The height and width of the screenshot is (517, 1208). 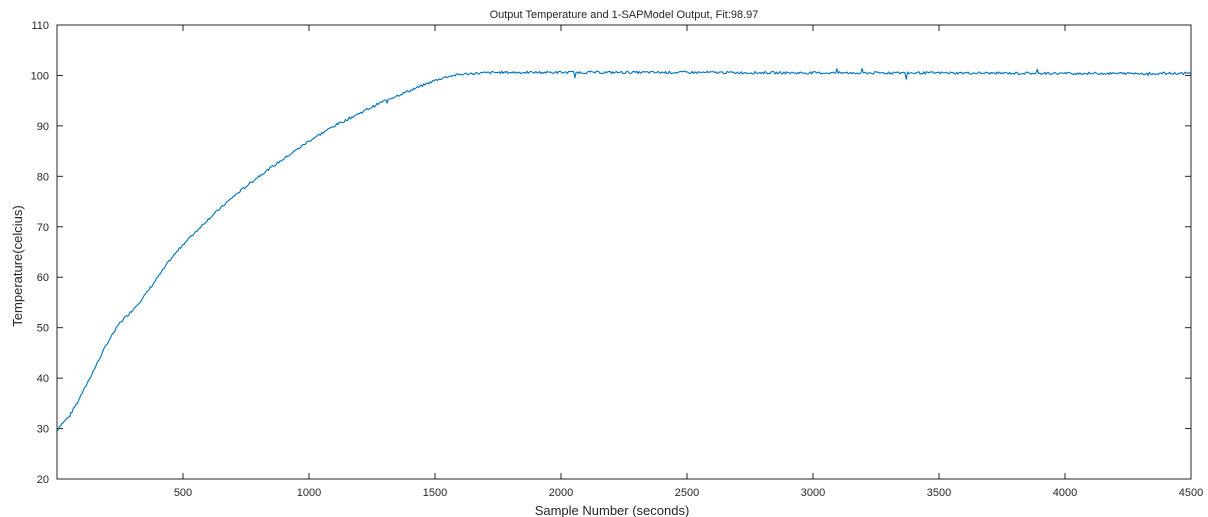 What do you see at coordinates (43, 228) in the screenshot?
I see `y-tick-label: 70` at bounding box center [43, 228].